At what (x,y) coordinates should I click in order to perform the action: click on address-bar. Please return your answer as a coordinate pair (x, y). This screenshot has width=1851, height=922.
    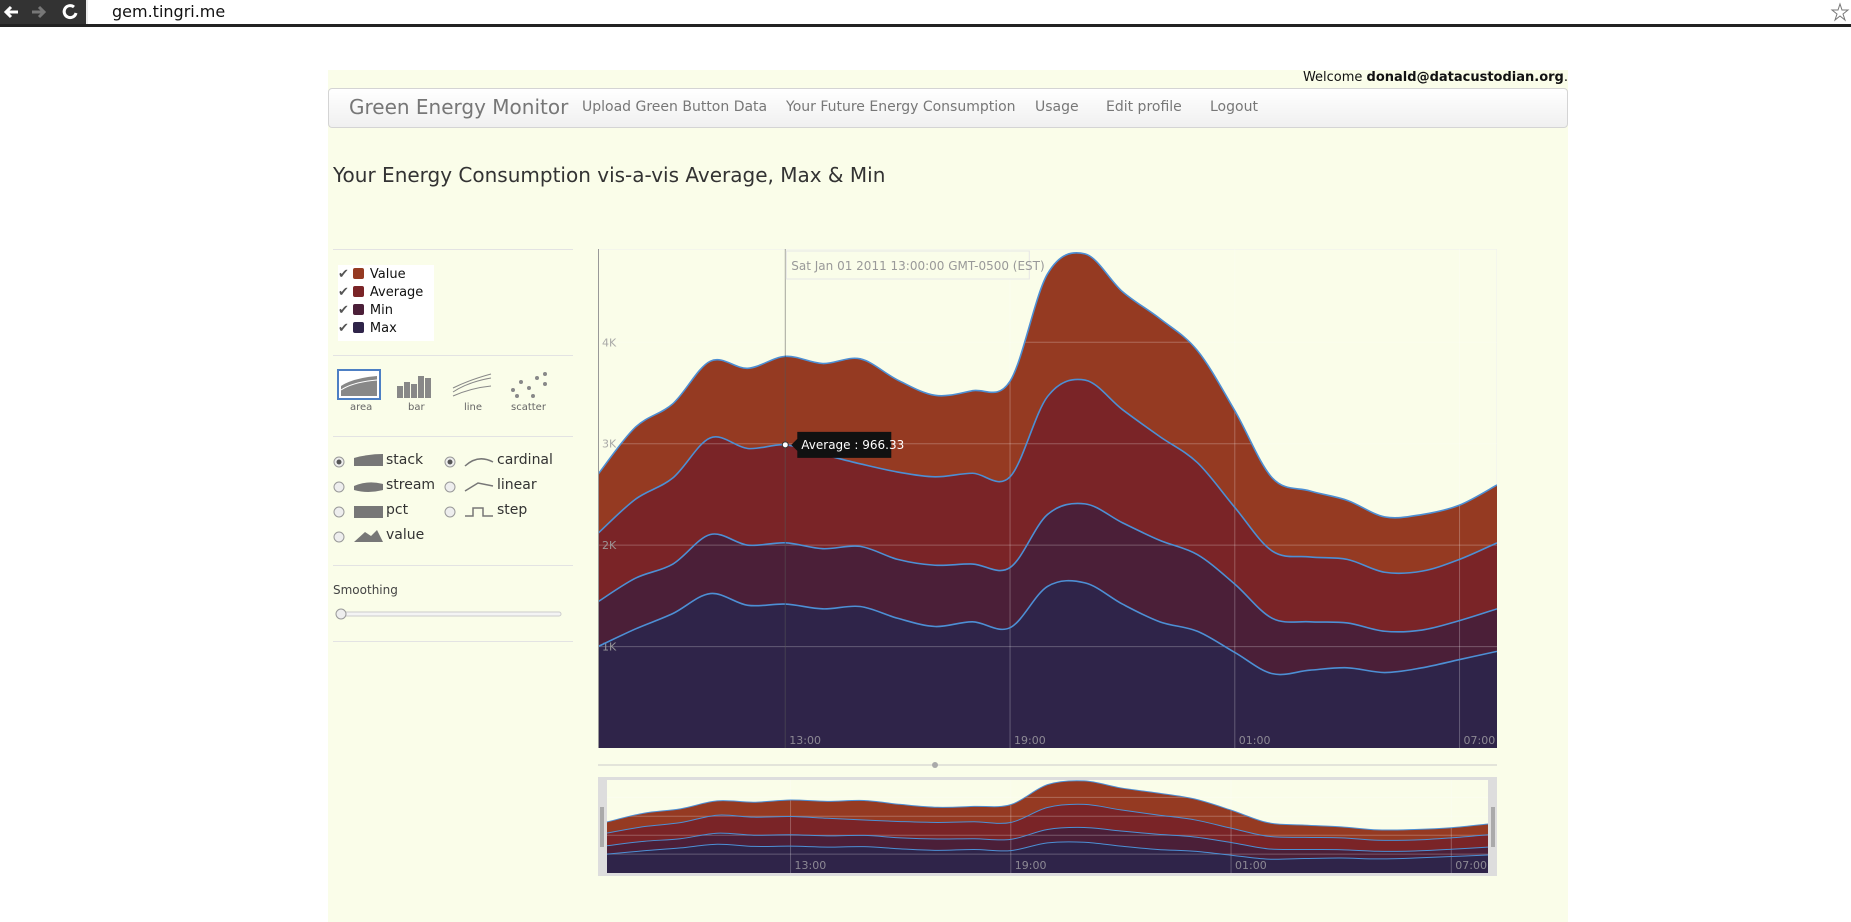
    Looking at the image, I should click on (969, 12).